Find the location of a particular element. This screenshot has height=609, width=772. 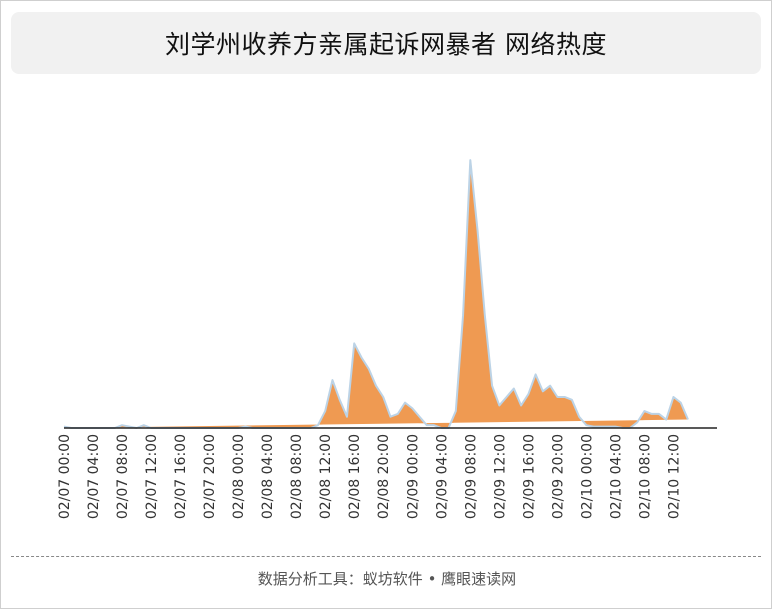

x-tick-label: 02/09 16:00 is located at coordinates (529, 476).